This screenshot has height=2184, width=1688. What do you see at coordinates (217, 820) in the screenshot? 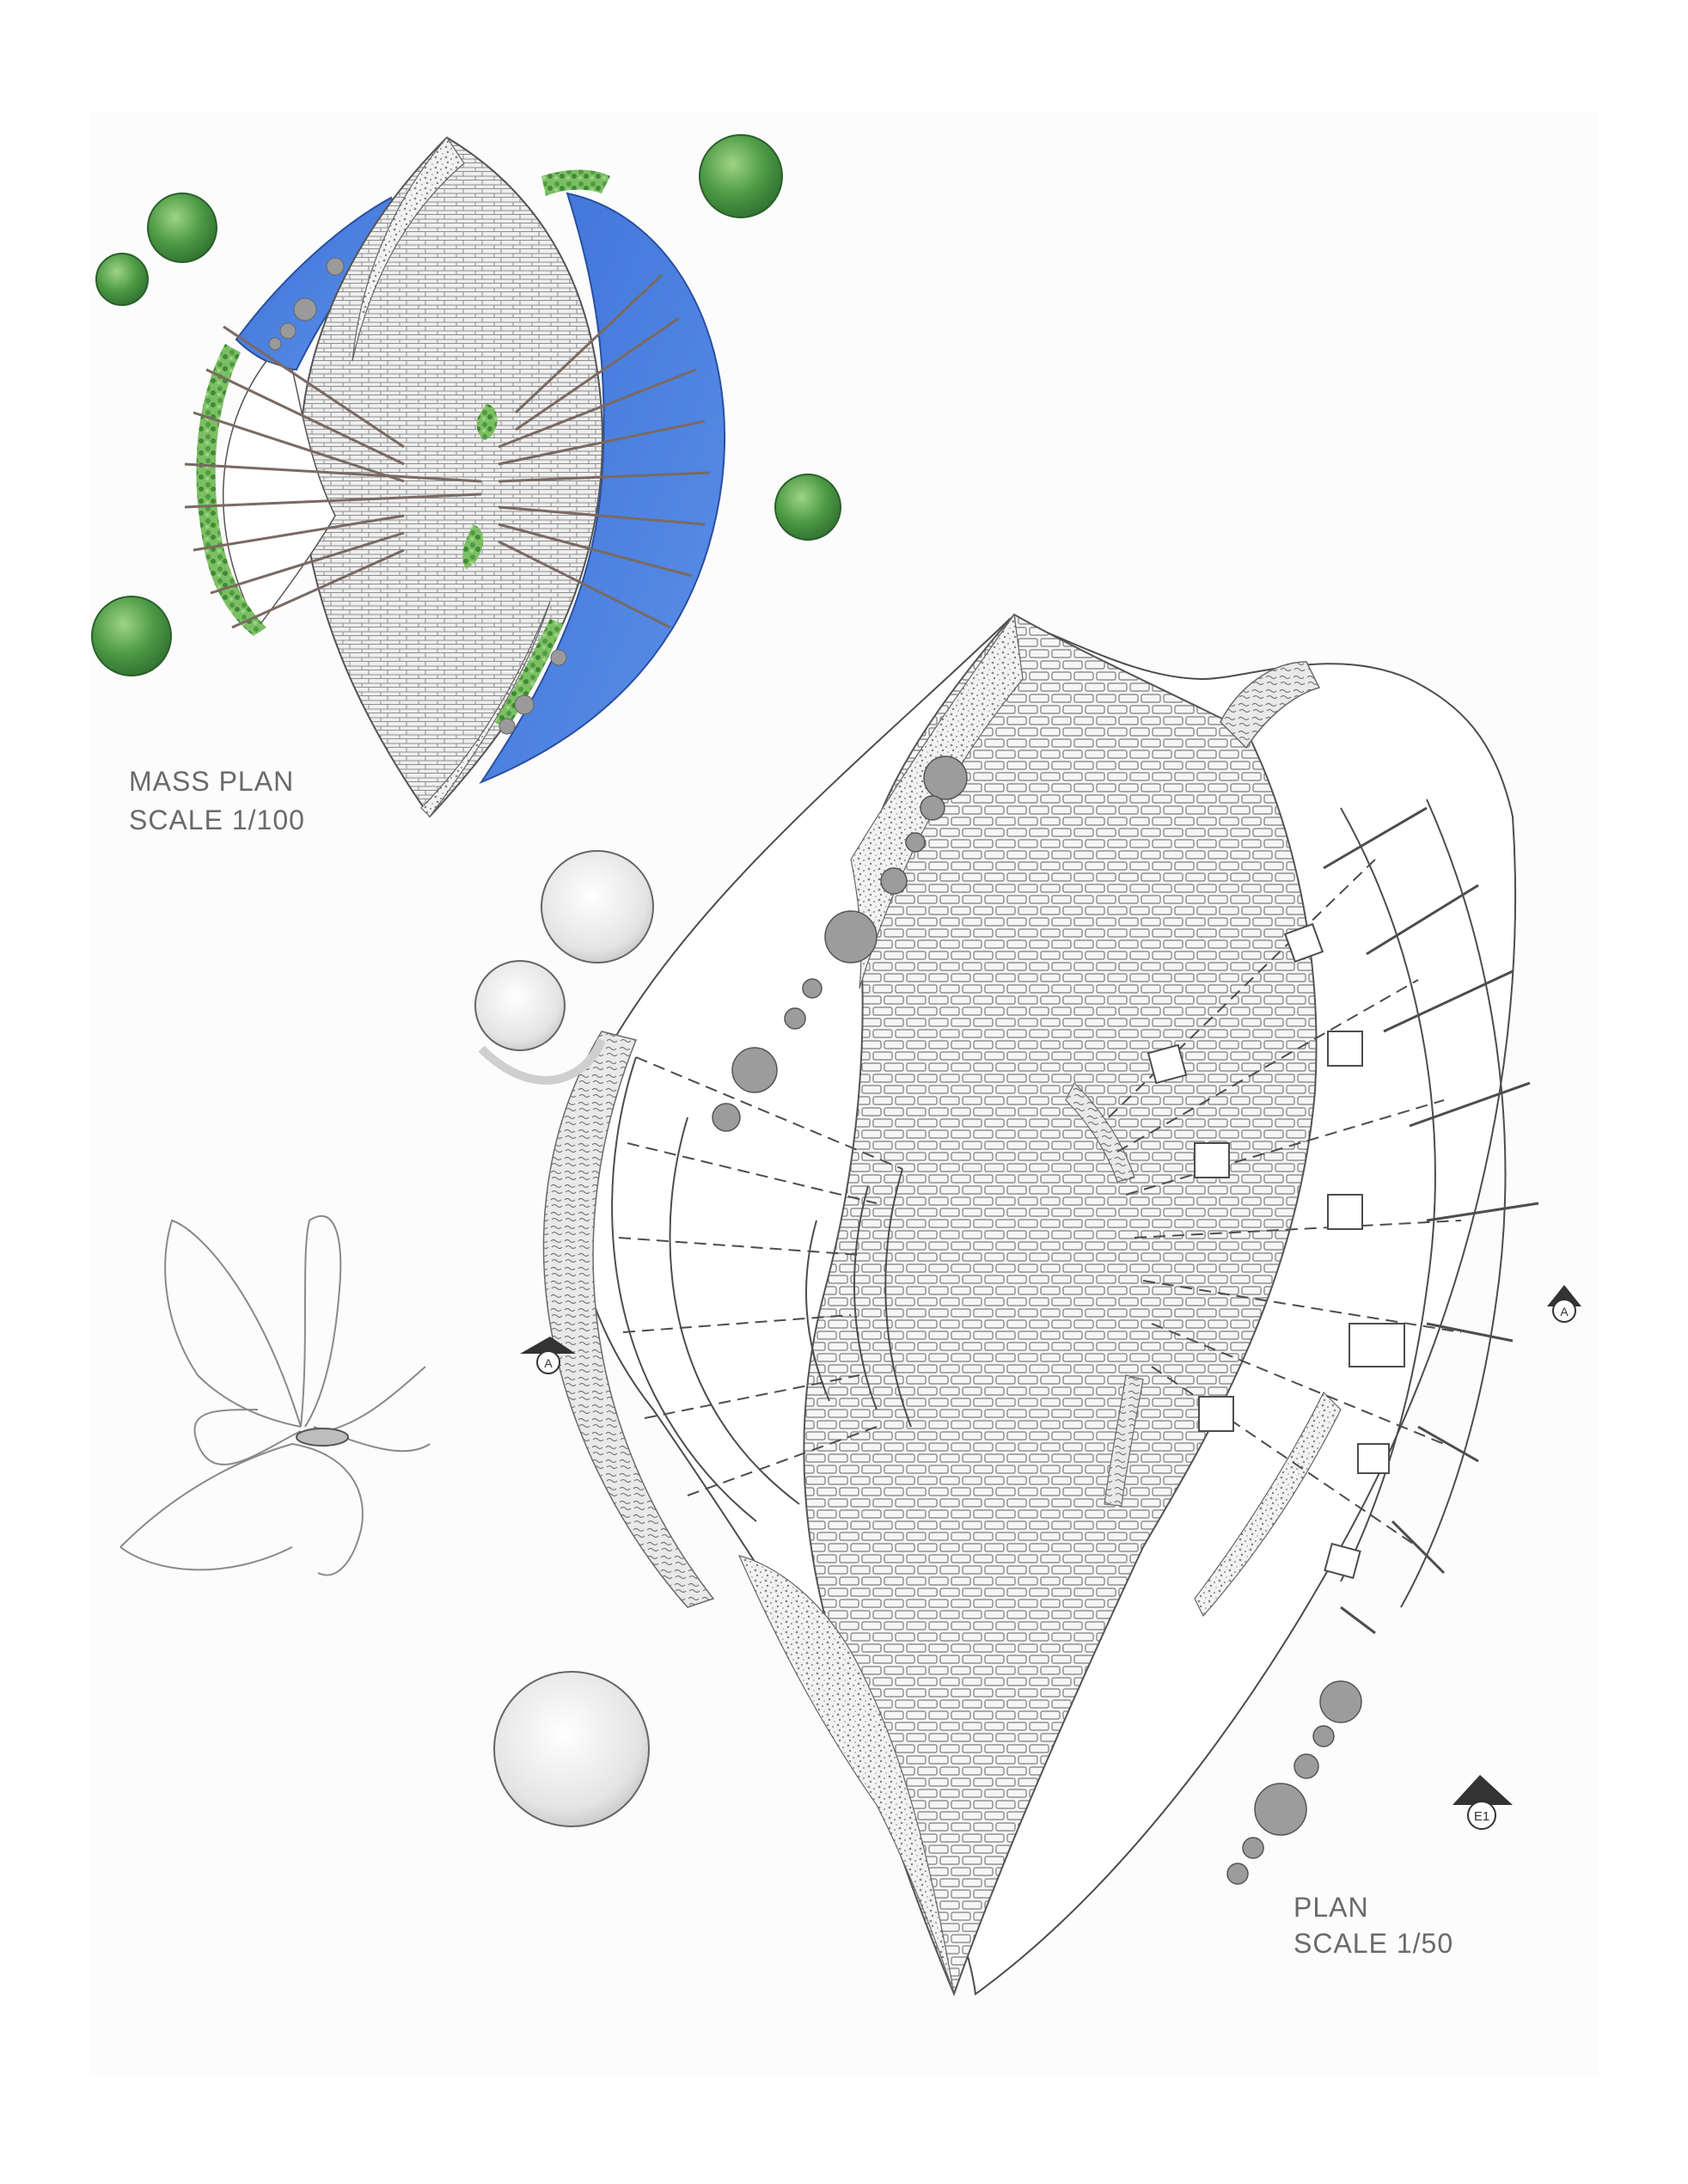
I see `mass-plan-scale: SCALE 1/100` at bounding box center [217, 820].